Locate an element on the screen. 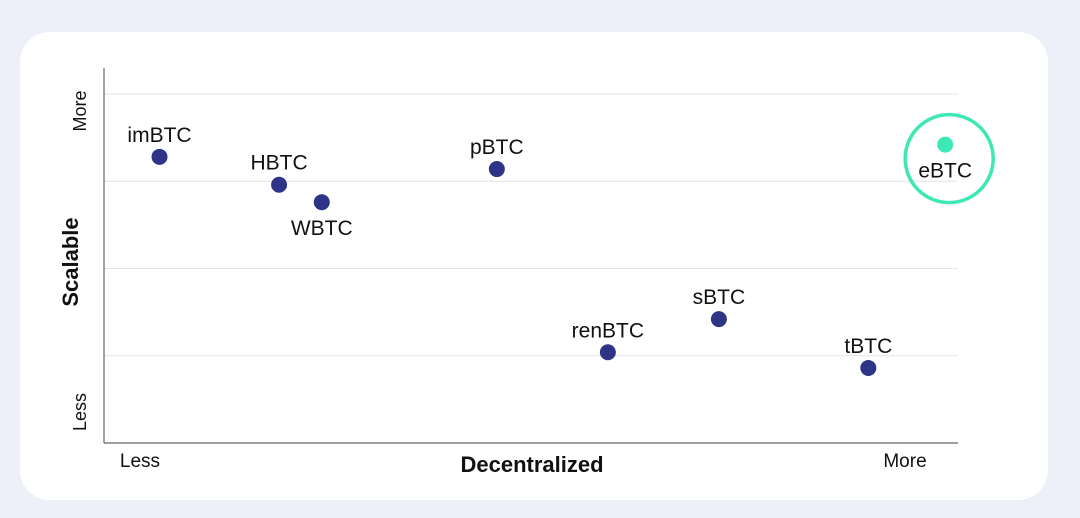 Image resolution: width=1080 pixels, height=518 pixels. data-point-ebtc is located at coordinates (945, 144).